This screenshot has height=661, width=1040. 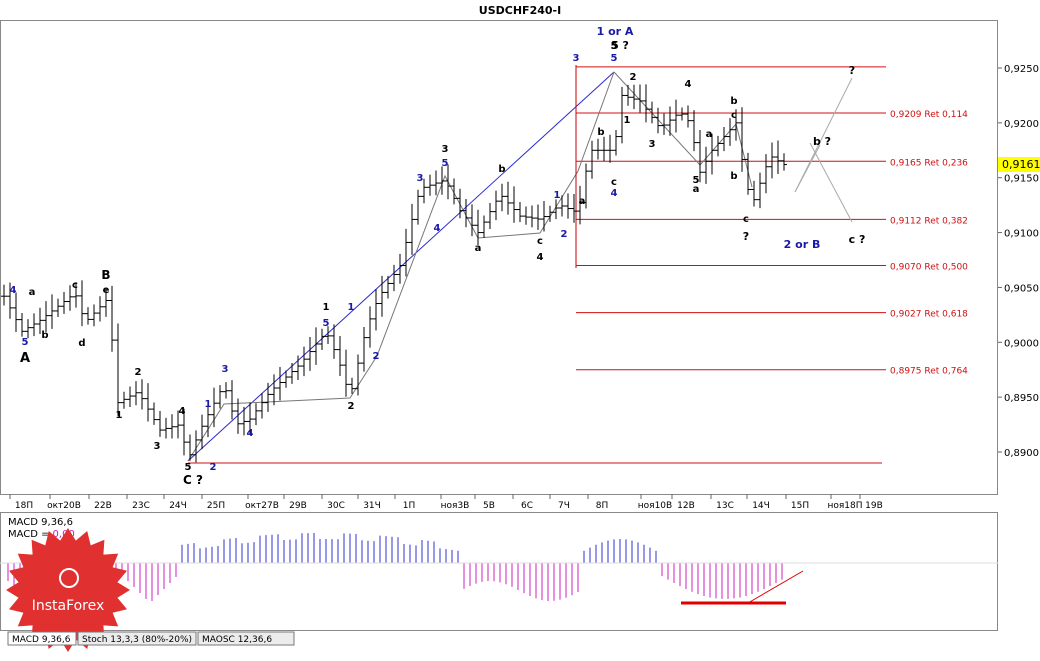 What do you see at coordinates (775, 587) in the screenshot?
I see `macd-trend-line` at bounding box center [775, 587].